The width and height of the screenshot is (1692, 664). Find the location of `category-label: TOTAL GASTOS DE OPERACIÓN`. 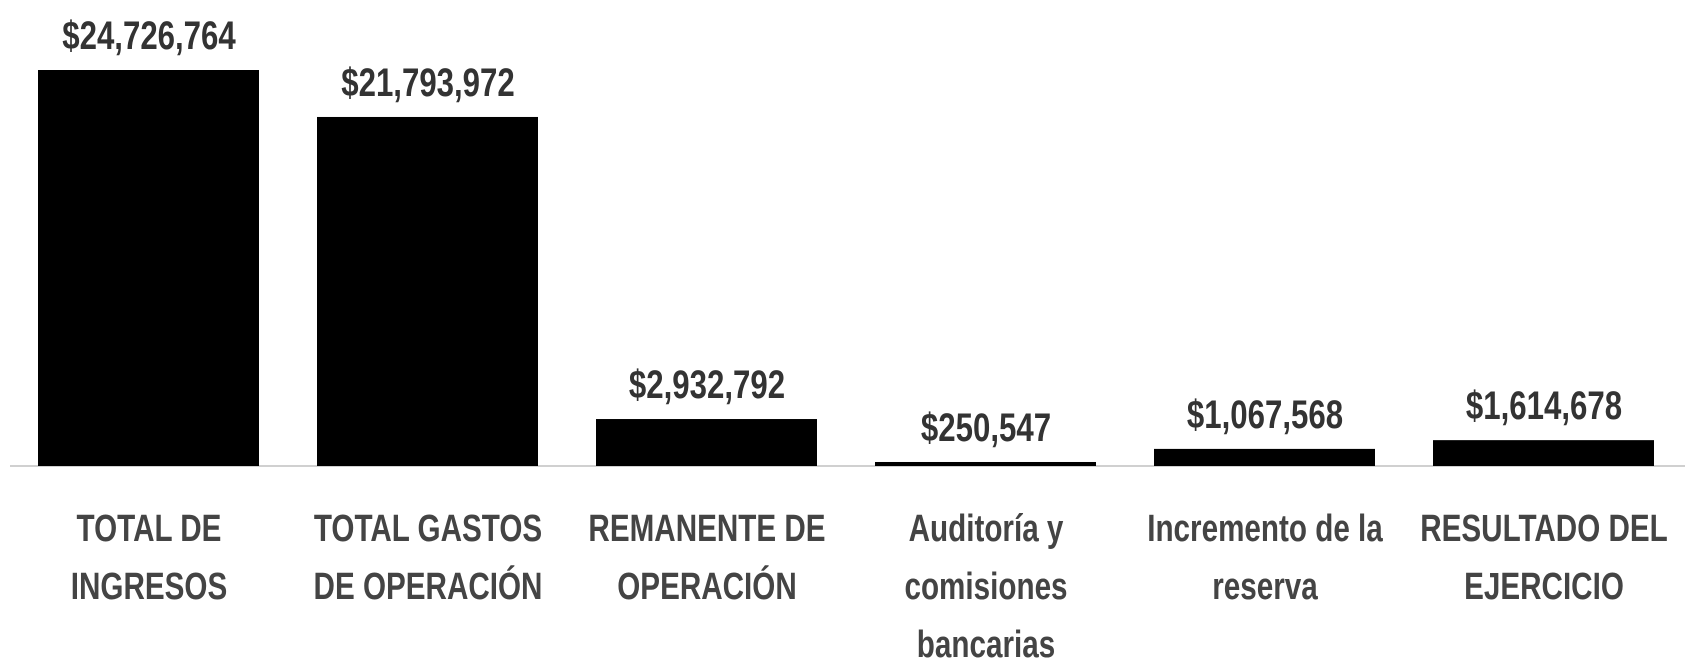

category-label: TOTAL GASTOS DE OPERACIÓN is located at coordinates (427, 558).